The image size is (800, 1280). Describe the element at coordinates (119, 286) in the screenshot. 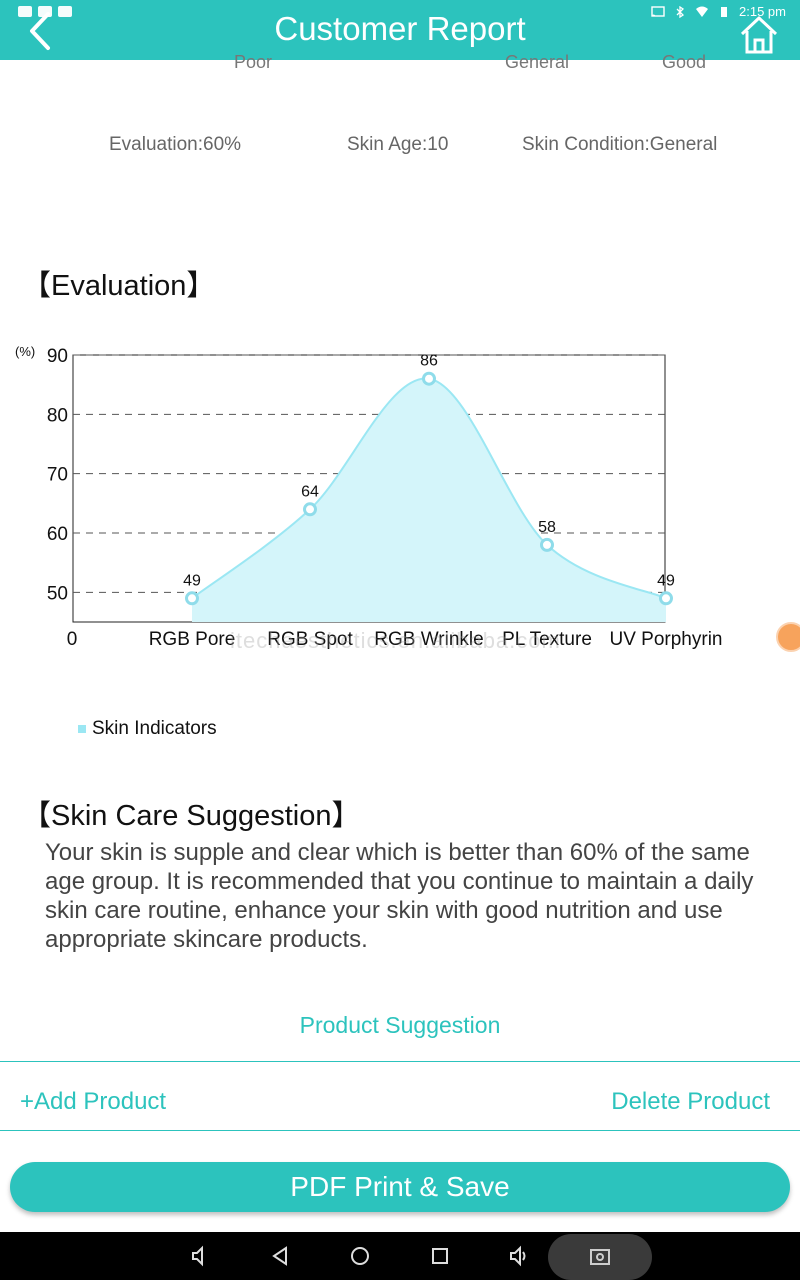

I see `evaluation-heading: 【Evaluation】` at that location.